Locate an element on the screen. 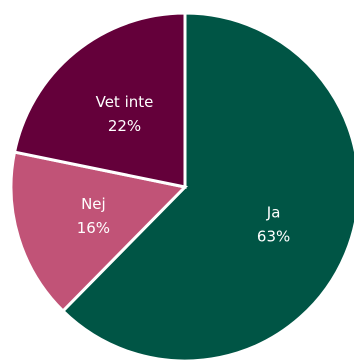  slice-value-label-nej: 16% is located at coordinates (93, 228).